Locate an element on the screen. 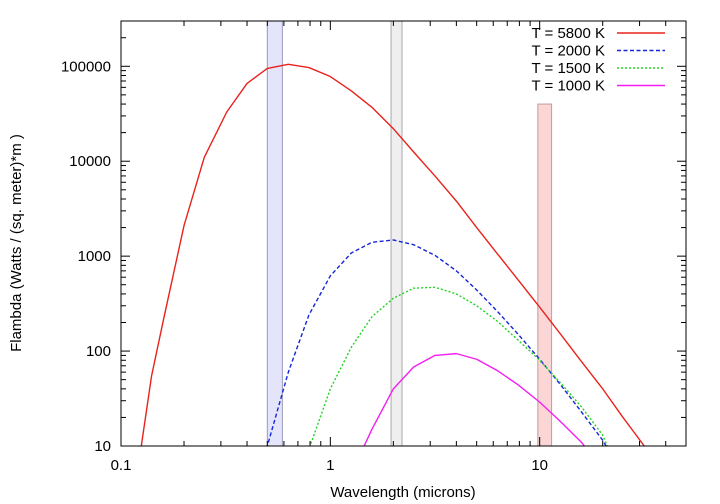 The height and width of the screenshot is (504, 720). x-tick-label: 0.1 is located at coordinates (121, 465).